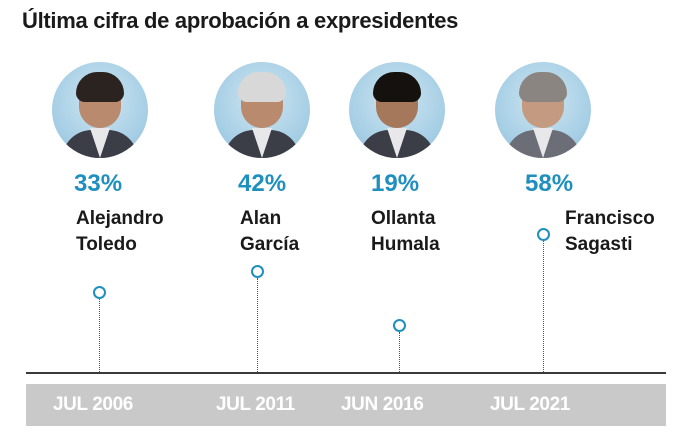 The image size is (681, 441). Describe the element at coordinates (610, 218) in the screenshot. I see `name-line: Francisco` at that location.